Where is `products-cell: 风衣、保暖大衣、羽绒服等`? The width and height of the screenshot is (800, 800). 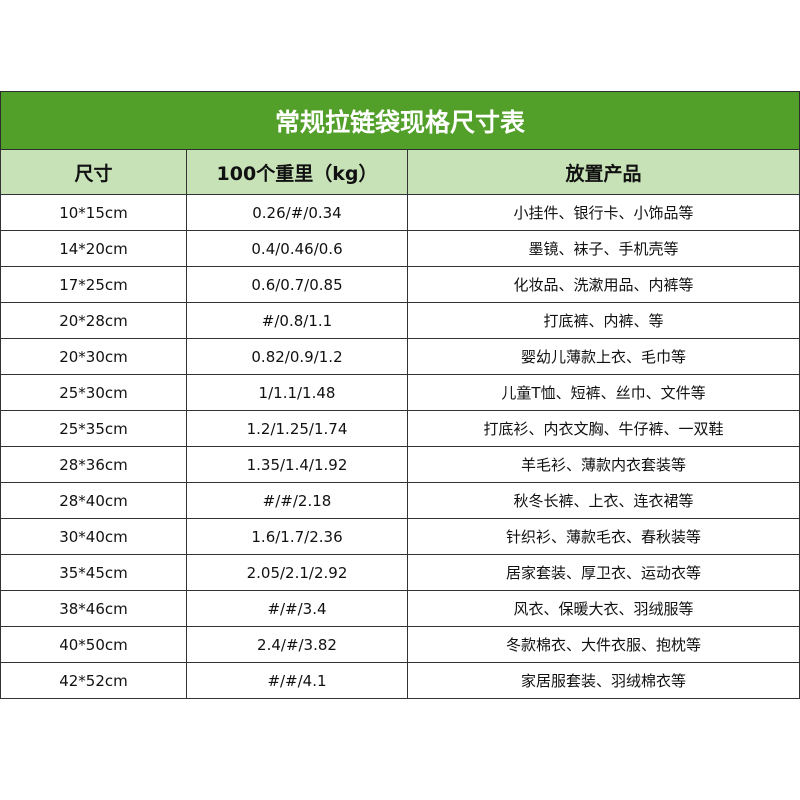
products-cell: 风衣、保暖大衣、羽绒服等 is located at coordinates (603, 608).